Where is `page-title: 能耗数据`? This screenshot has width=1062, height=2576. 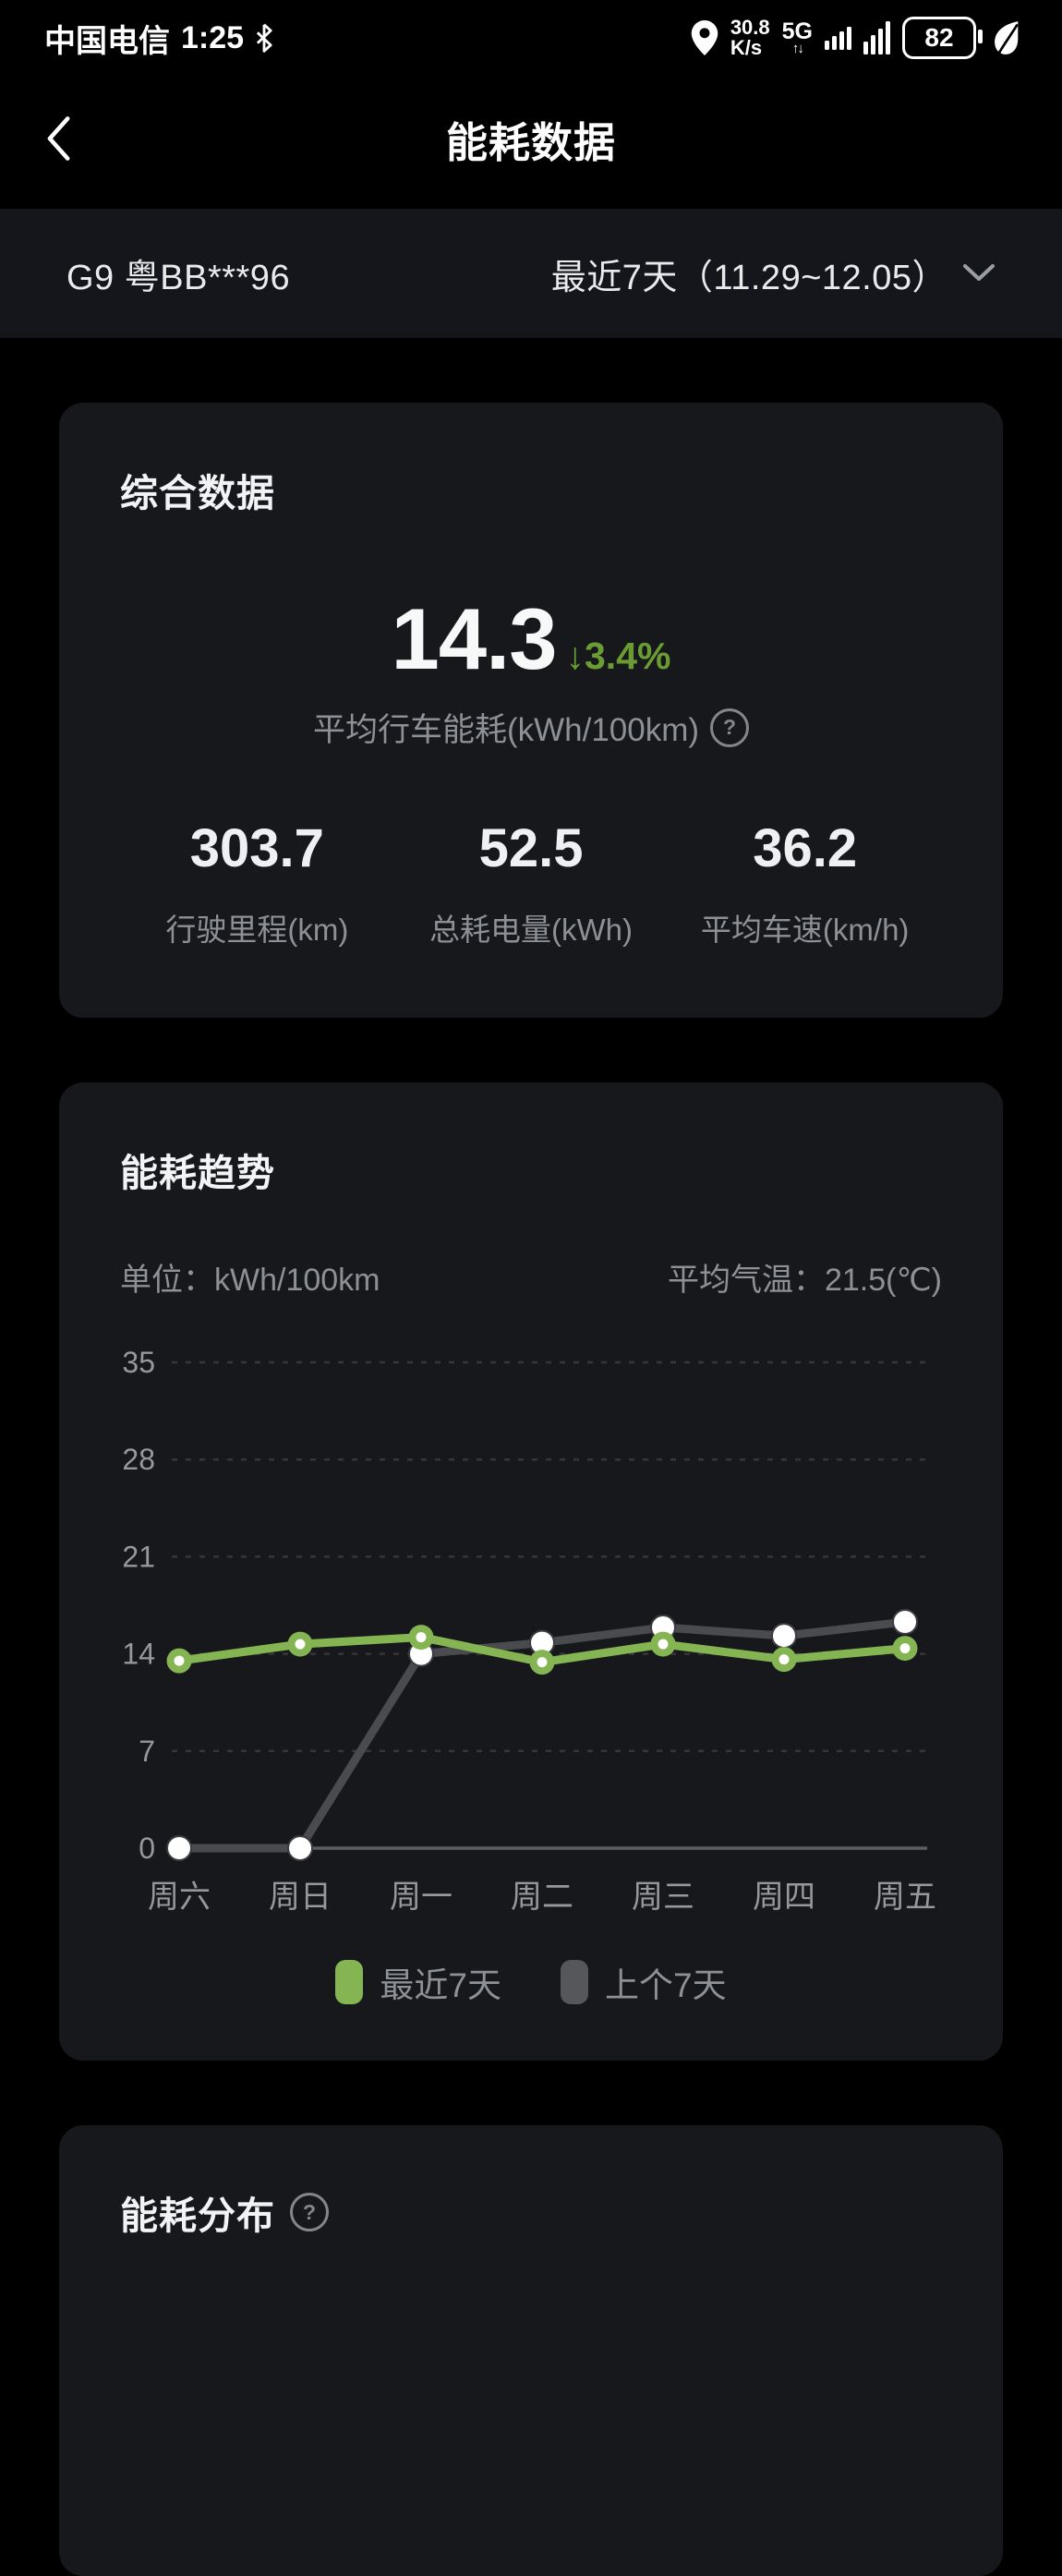 page-title: 能耗数据 is located at coordinates (530, 142).